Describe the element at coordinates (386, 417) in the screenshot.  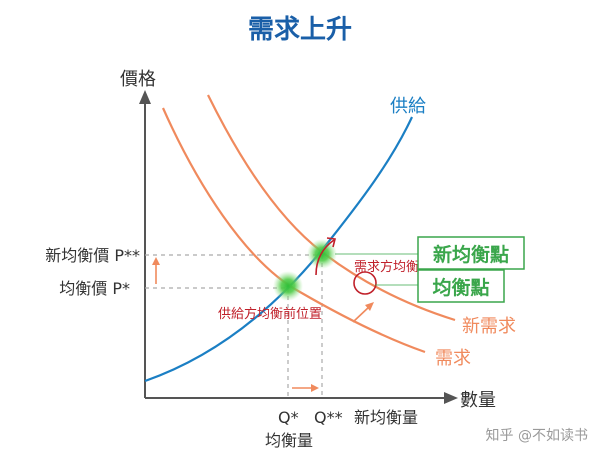
I see `new-quantity-label: 新均衡量` at that location.